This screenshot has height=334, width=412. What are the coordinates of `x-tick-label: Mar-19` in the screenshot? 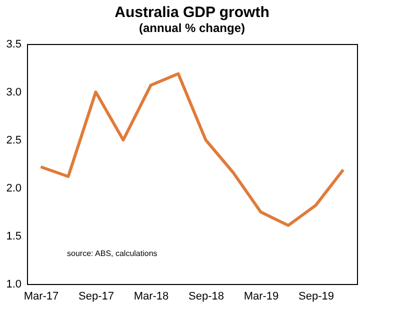 It's located at (261, 296).